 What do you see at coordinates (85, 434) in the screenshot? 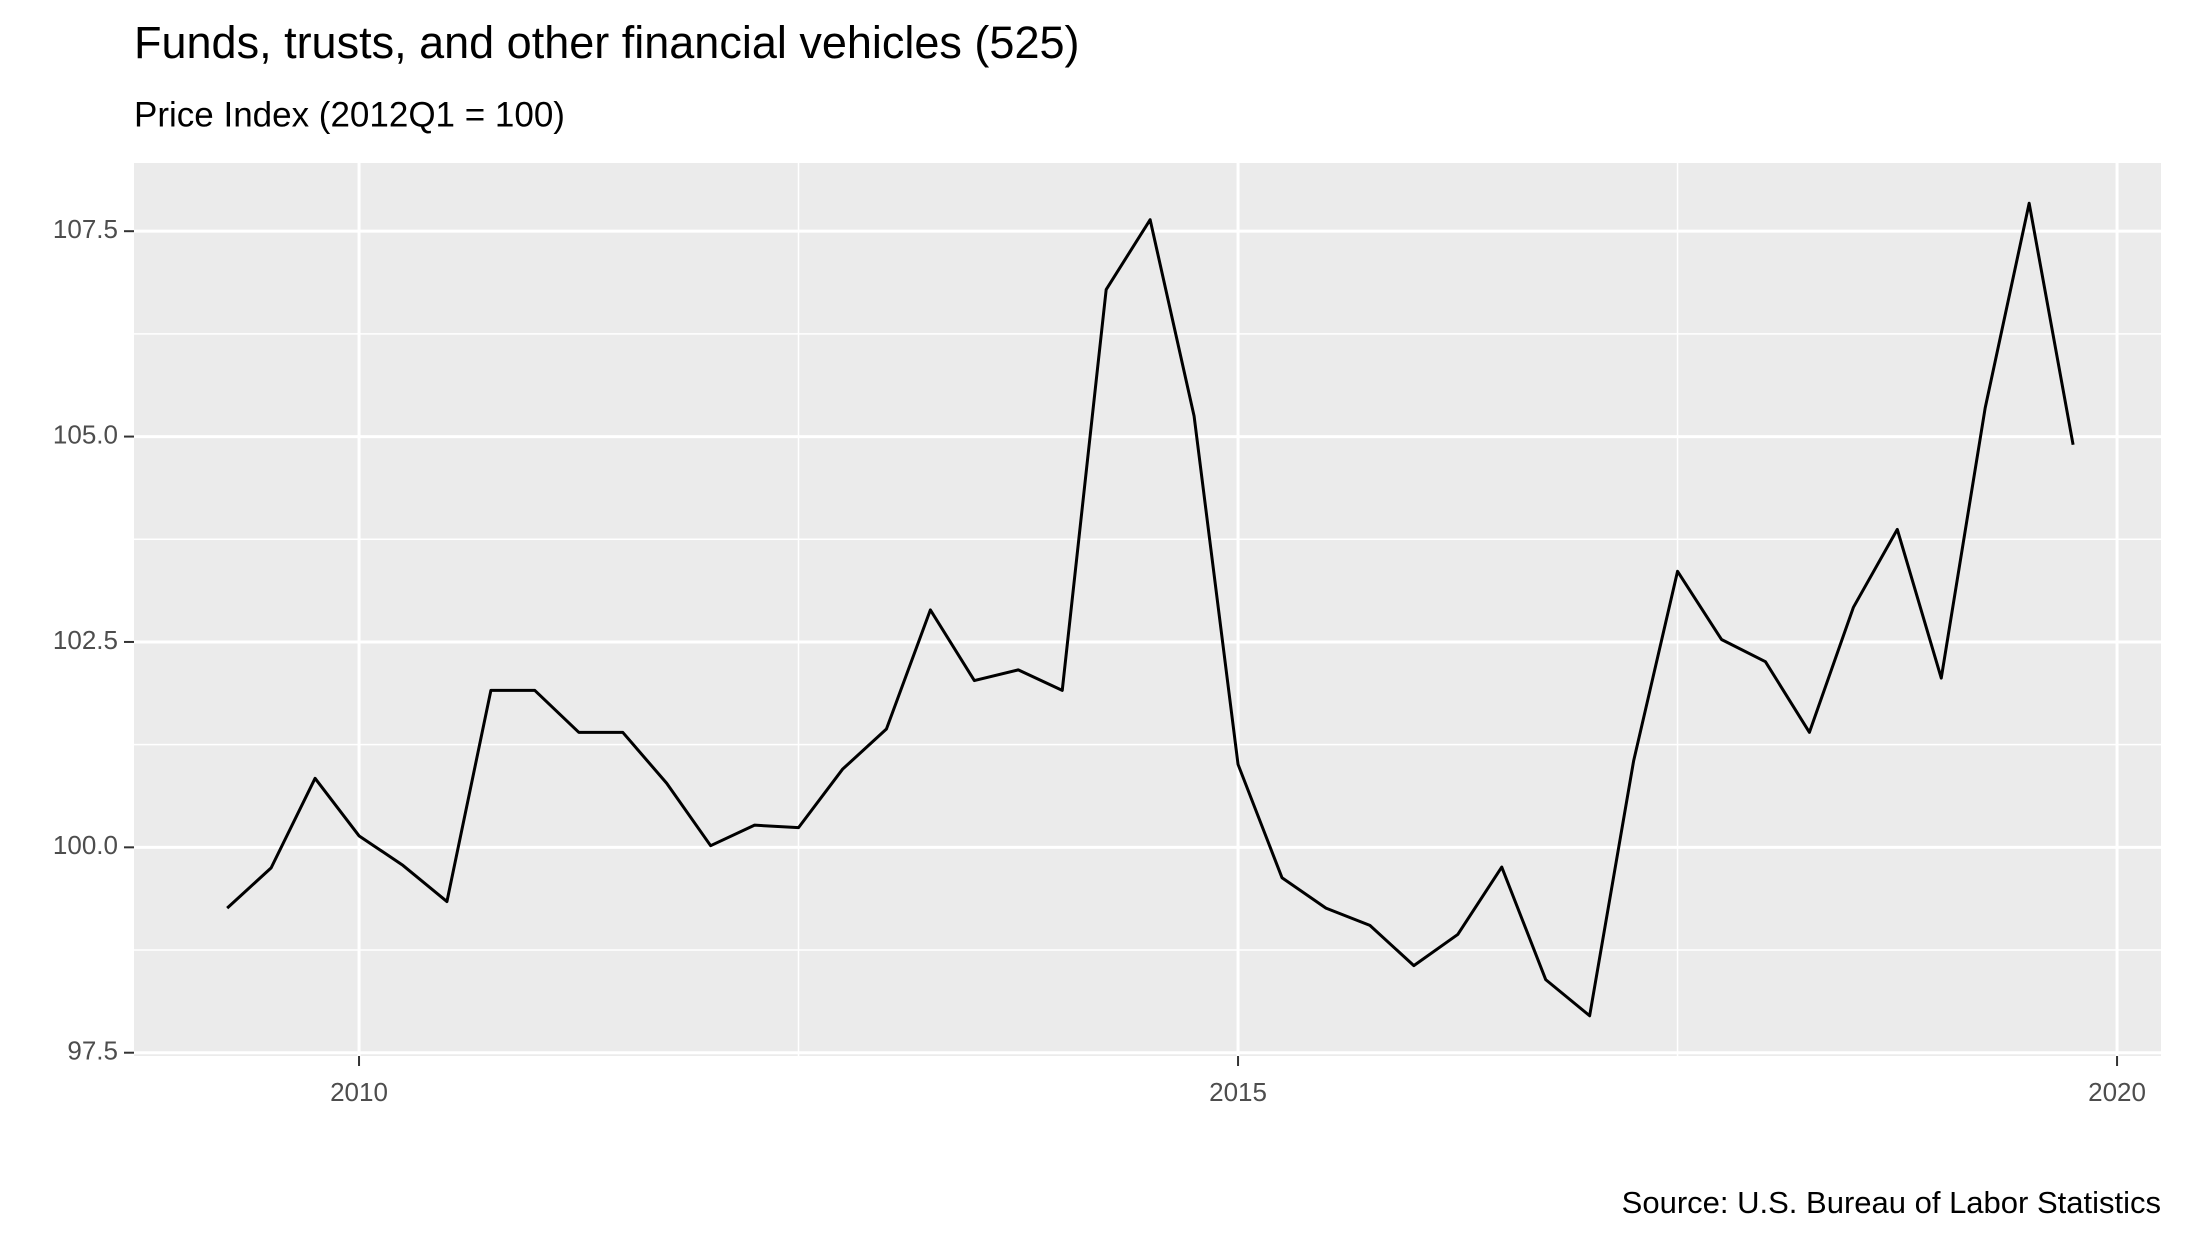
I see `y-tick-label: 105.0` at bounding box center [85, 434].